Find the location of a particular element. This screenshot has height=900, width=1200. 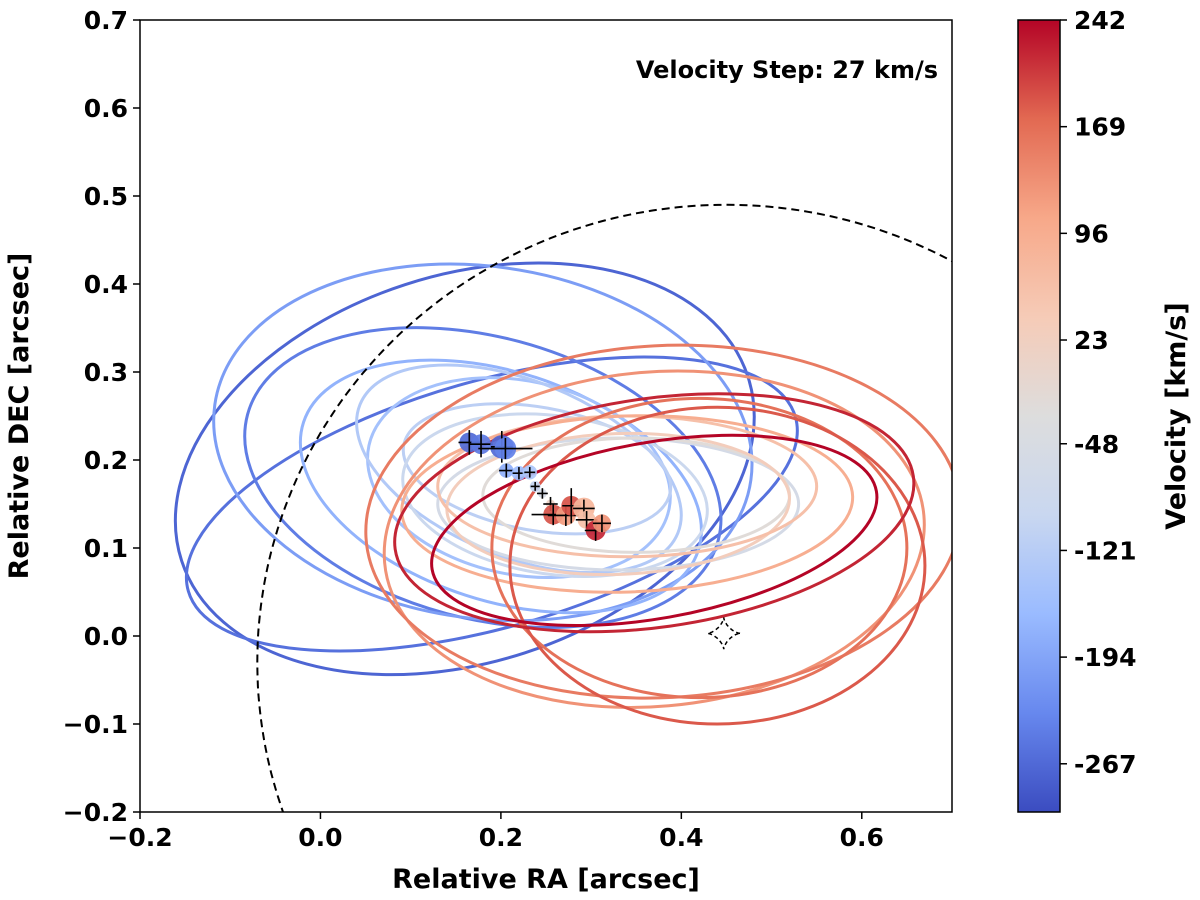

colorbar-tick-label: 96 is located at coordinates (1091, 233).